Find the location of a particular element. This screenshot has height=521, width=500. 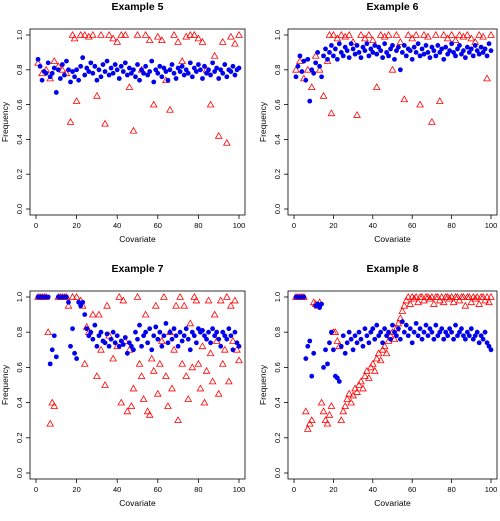

y-tick-label: 0.6 is located at coordinates (19, 104).